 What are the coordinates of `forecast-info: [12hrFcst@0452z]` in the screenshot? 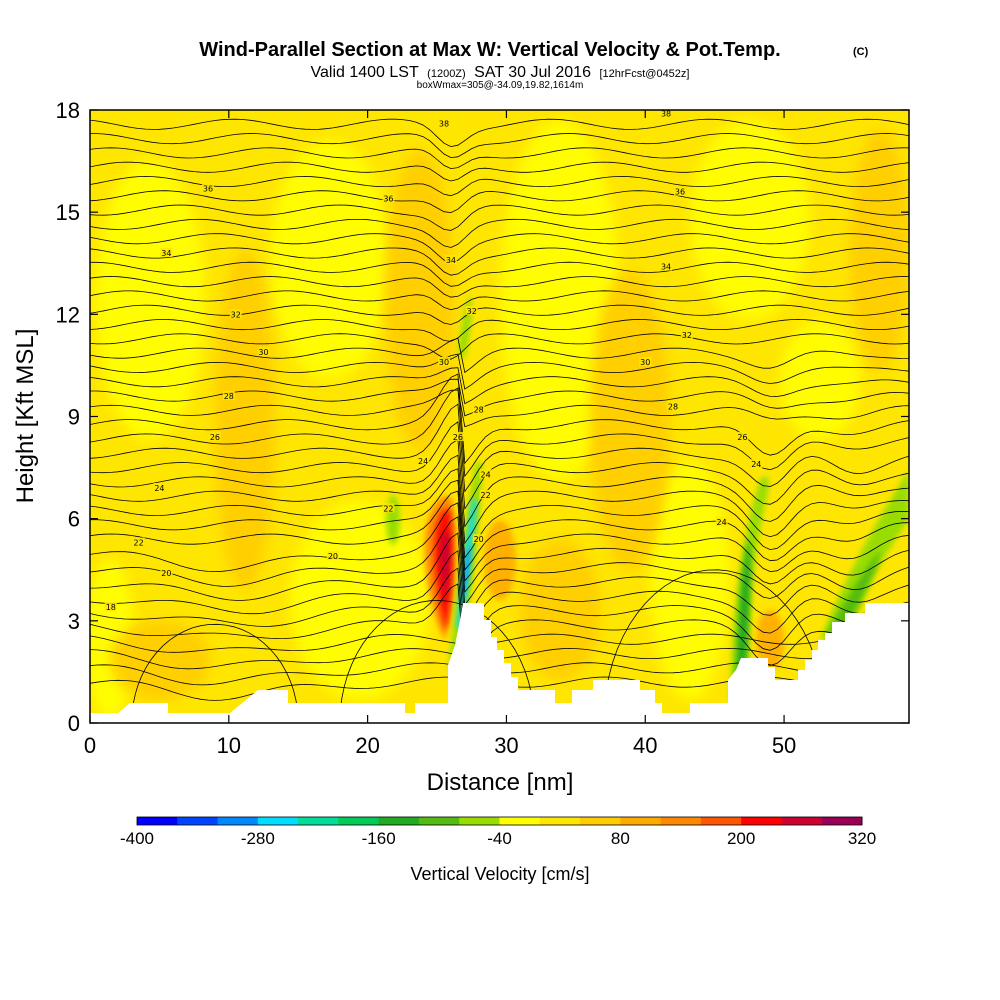 It's located at (644, 74).